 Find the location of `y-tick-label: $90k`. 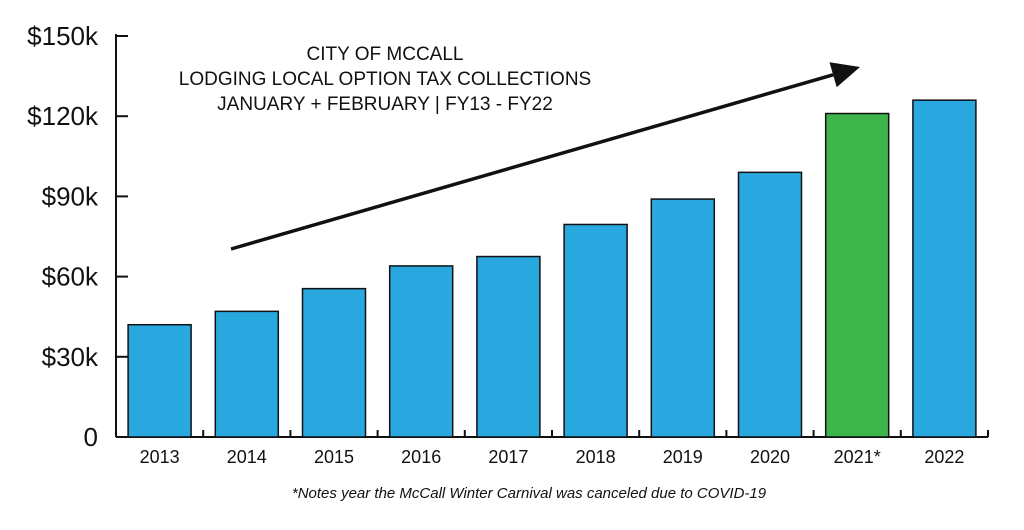

y-tick-label: $90k is located at coordinates (70, 196).